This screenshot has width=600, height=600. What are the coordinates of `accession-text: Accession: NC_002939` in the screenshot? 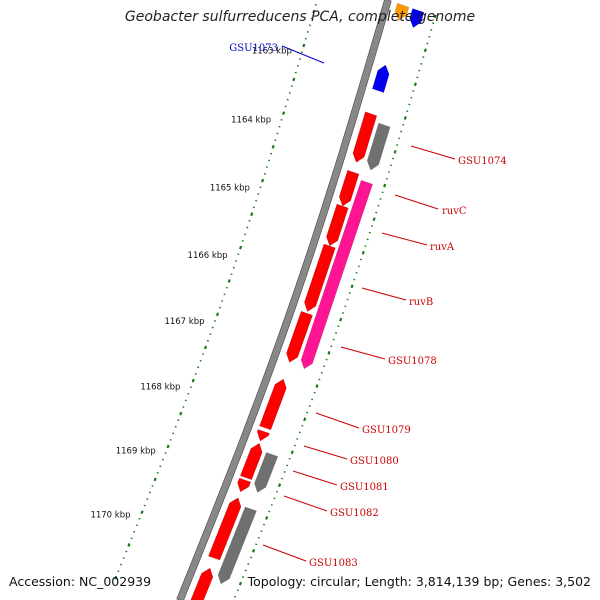 It's located at (80, 581).